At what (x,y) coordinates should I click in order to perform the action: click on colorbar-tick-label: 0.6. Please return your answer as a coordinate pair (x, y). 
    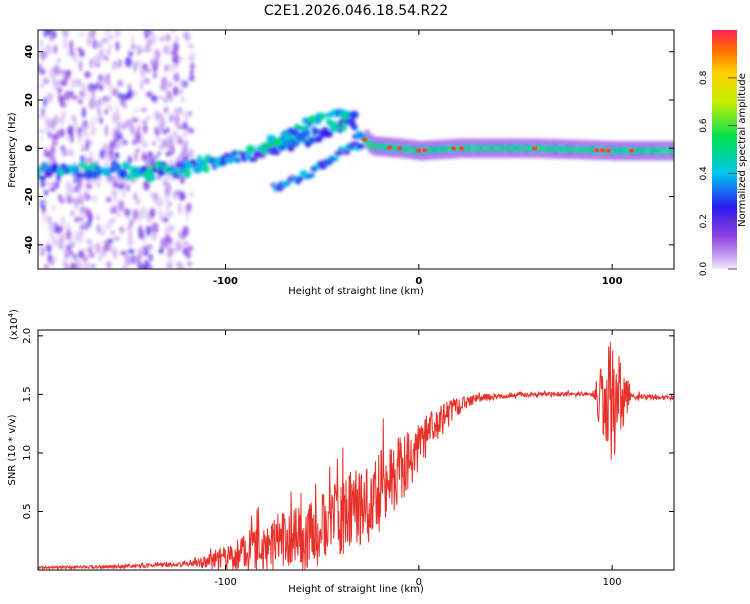
    Looking at the image, I should click on (704, 125).